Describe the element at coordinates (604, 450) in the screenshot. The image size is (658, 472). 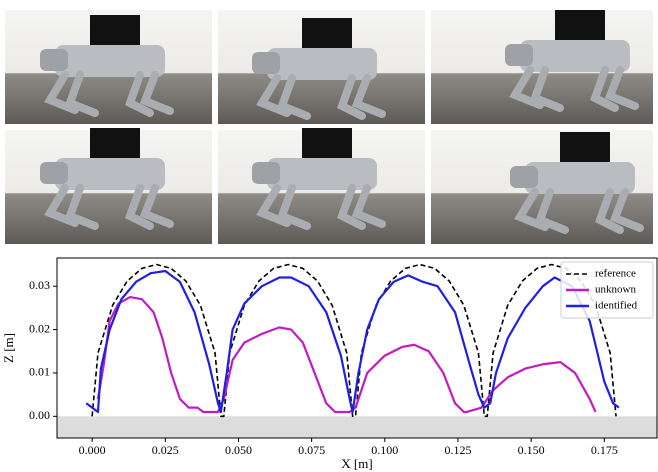
I see `x-tick-label: 0.175` at that location.